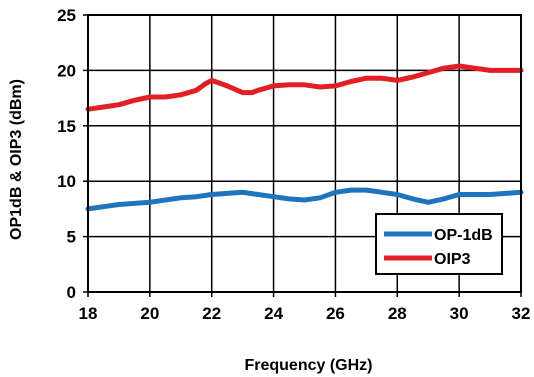  I want to click on legend-label: OIP3, so click(452, 259).